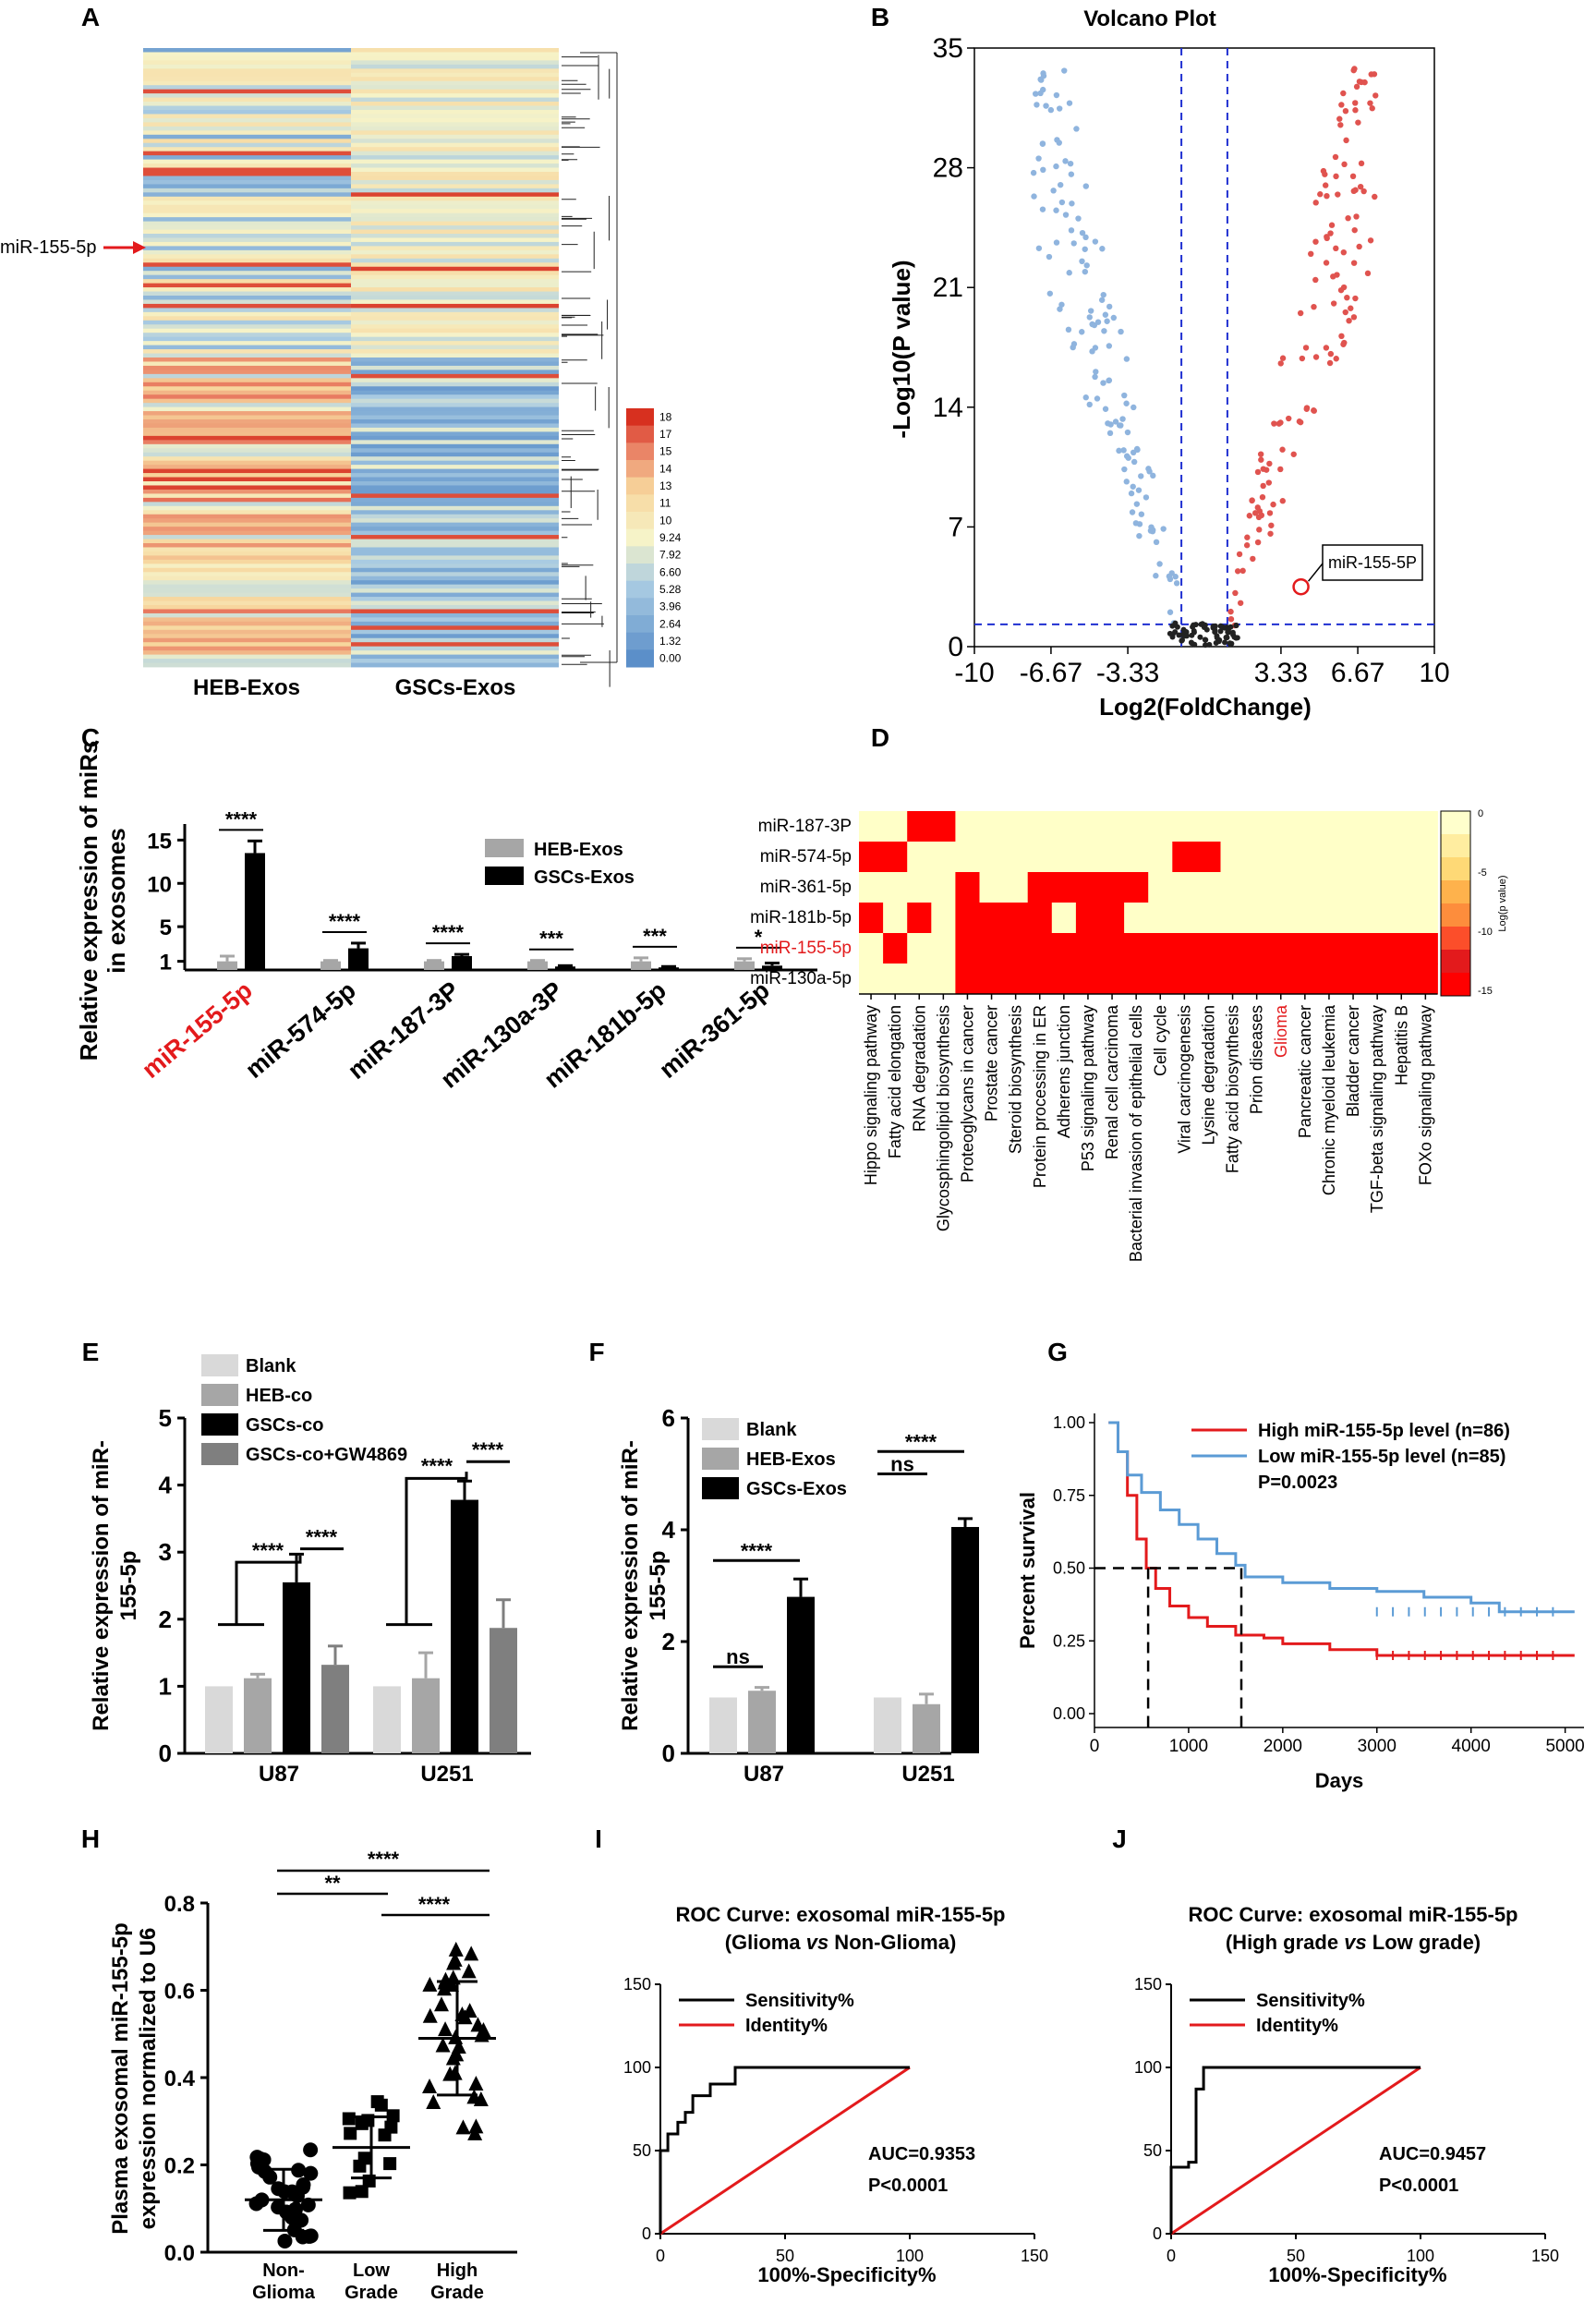 This screenshot has height=2303, width=1596. What do you see at coordinates (1339, 1781) in the screenshot?
I see `x-axis-label: Days` at bounding box center [1339, 1781].